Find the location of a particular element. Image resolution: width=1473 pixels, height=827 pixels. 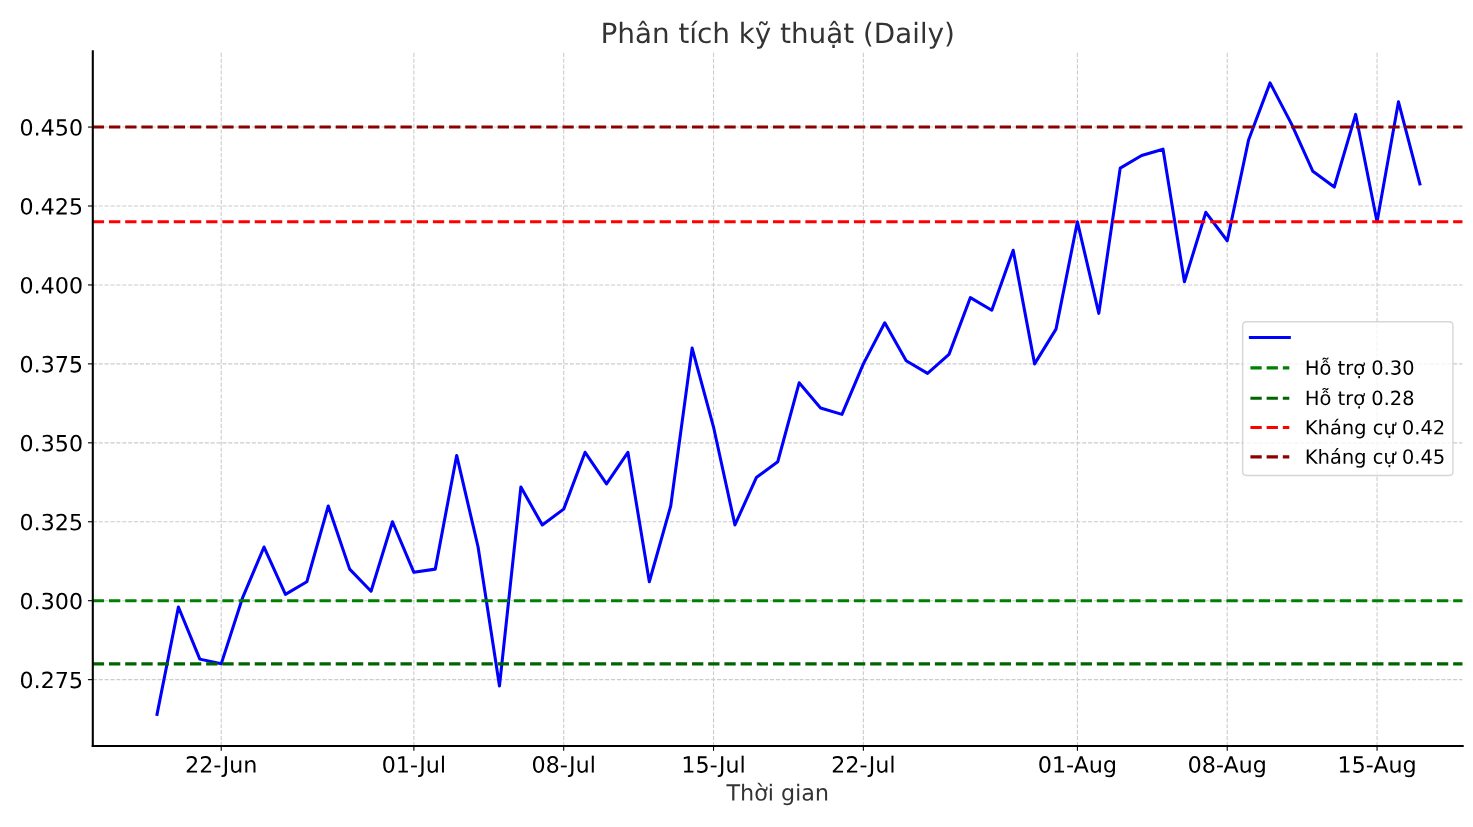

x-tick-label: 15-Jul is located at coordinates (713, 766).